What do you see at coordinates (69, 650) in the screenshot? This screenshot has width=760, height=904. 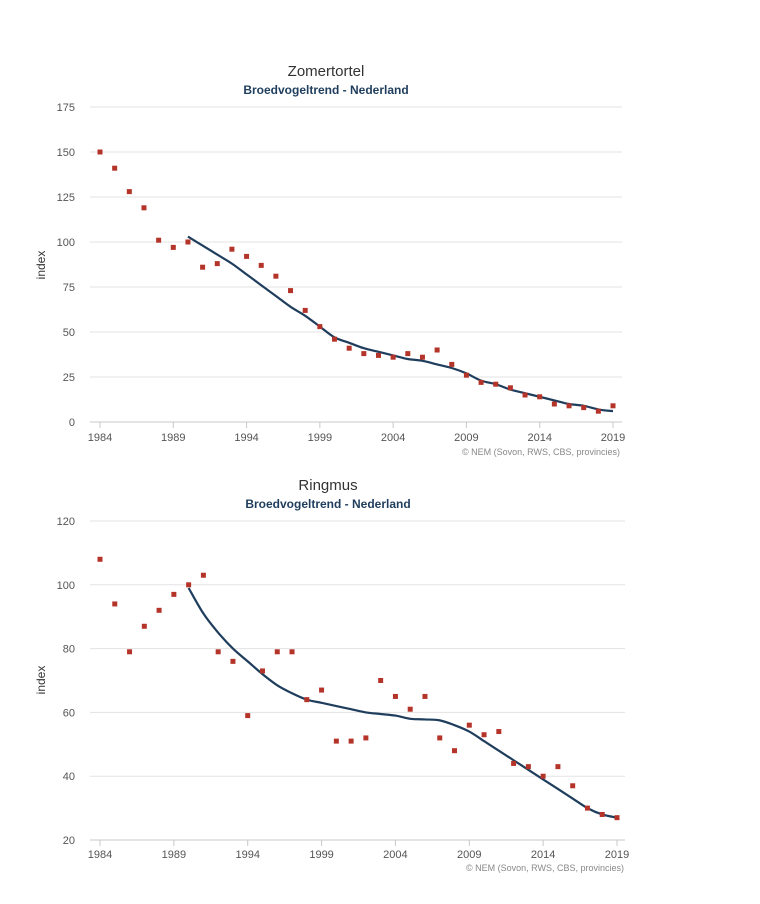 I see `y-tick-label: 80` at bounding box center [69, 650].